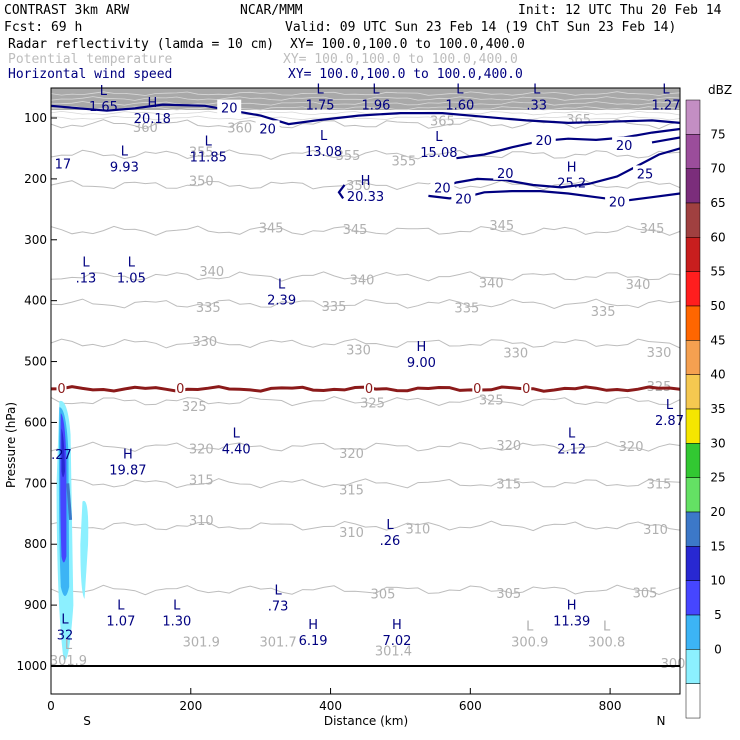 This screenshot has height=740, width=740. Describe the element at coordinates (717, 237) in the screenshot. I see `colorbar-label: 60` at that location.